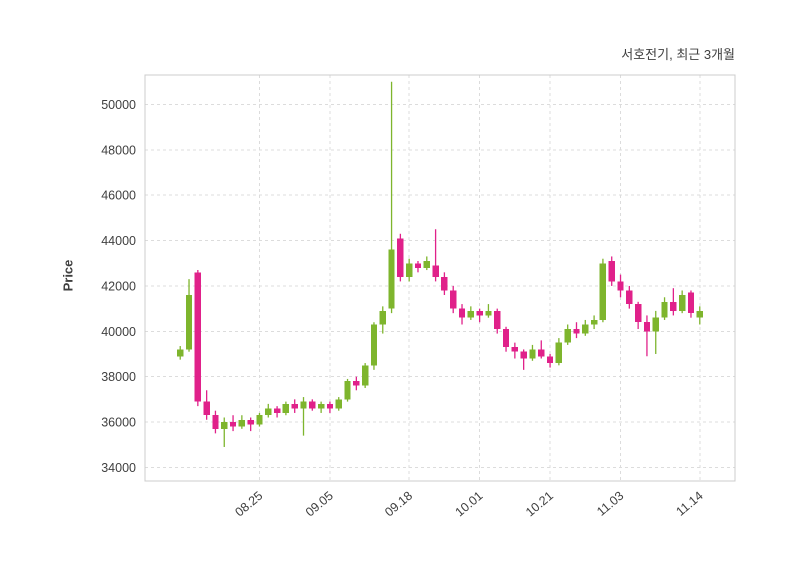 This screenshot has height=575, width=800. Describe the element at coordinates (118, 423) in the screenshot. I see `y-tick-label: 36000` at that location.